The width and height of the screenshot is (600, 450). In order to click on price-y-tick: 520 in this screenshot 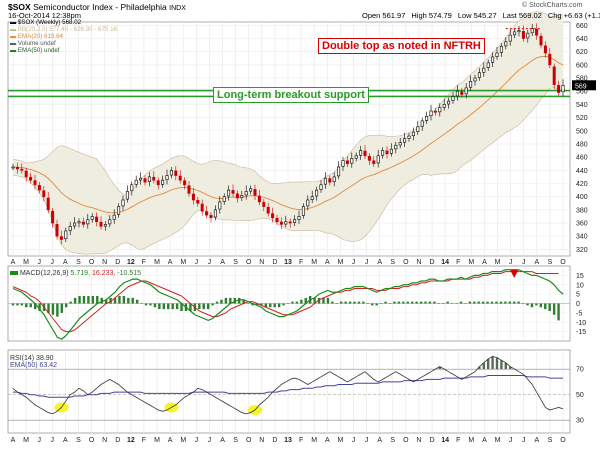, I will do `click(582, 118)`.